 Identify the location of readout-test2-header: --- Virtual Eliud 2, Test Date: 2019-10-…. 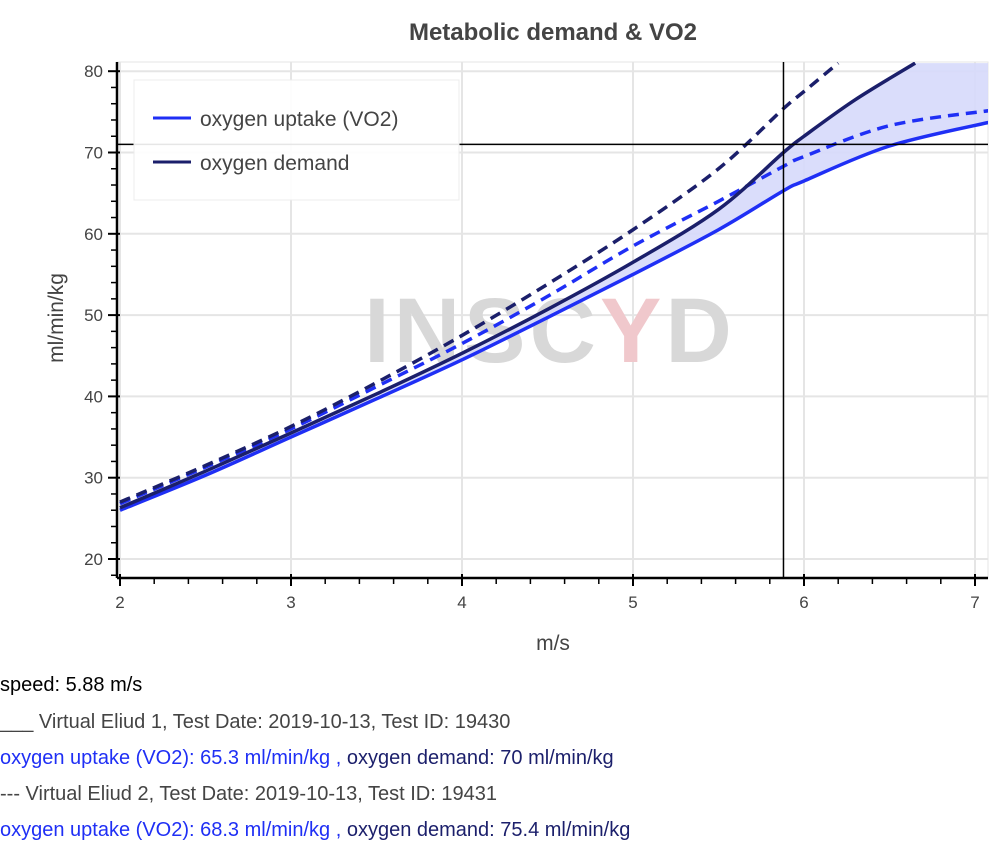
(248, 794).